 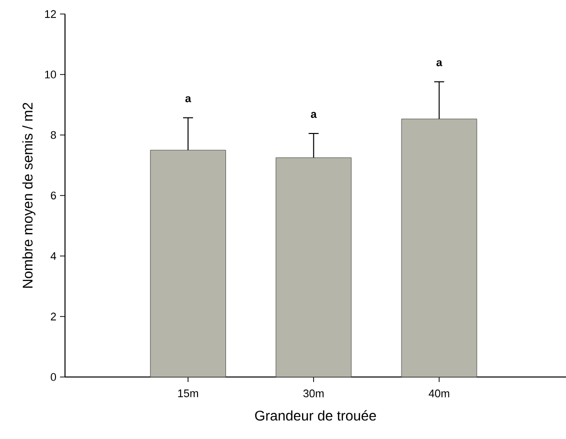 What do you see at coordinates (53, 377) in the screenshot?
I see `y-tick-label: 0` at bounding box center [53, 377].